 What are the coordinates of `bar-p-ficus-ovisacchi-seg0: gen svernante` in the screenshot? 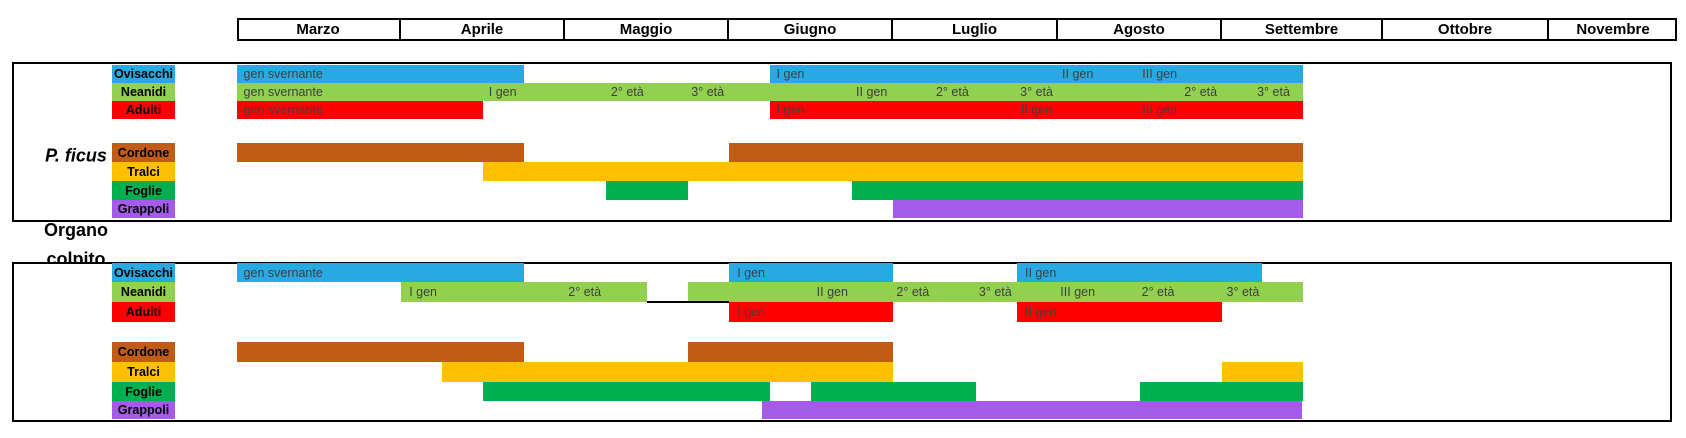 It's located at (380, 74).